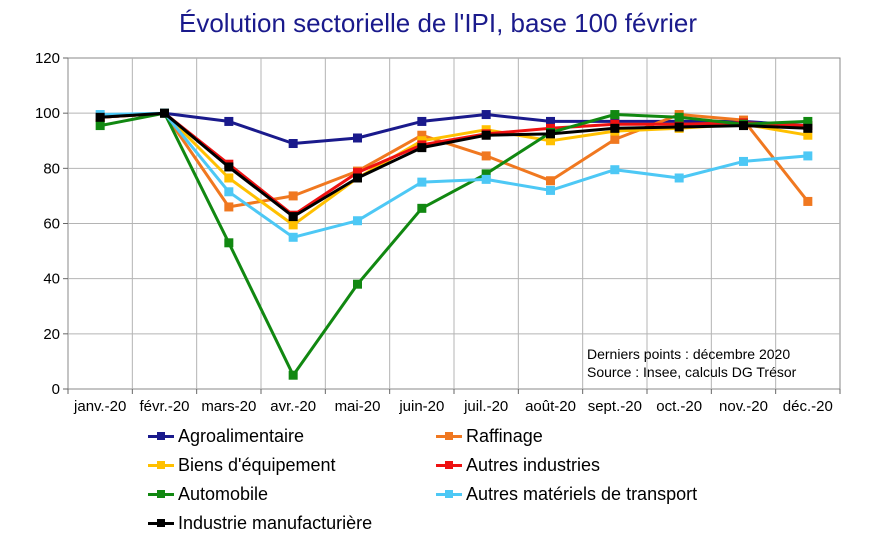 The width and height of the screenshot is (876, 547). Describe the element at coordinates (257, 464) in the screenshot. I see `legend-label: Biens d'équipement` at that location.